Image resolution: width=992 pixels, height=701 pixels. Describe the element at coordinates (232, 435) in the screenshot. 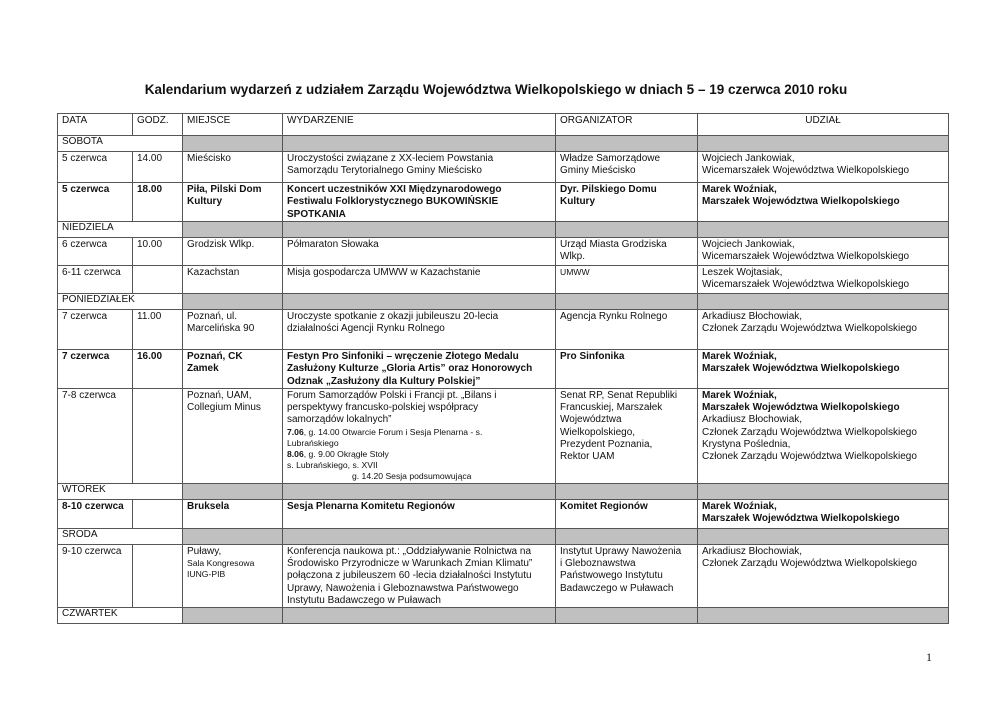

I see `cell-miejsce: Poznań, UAM, Collegium Minus` at that location.